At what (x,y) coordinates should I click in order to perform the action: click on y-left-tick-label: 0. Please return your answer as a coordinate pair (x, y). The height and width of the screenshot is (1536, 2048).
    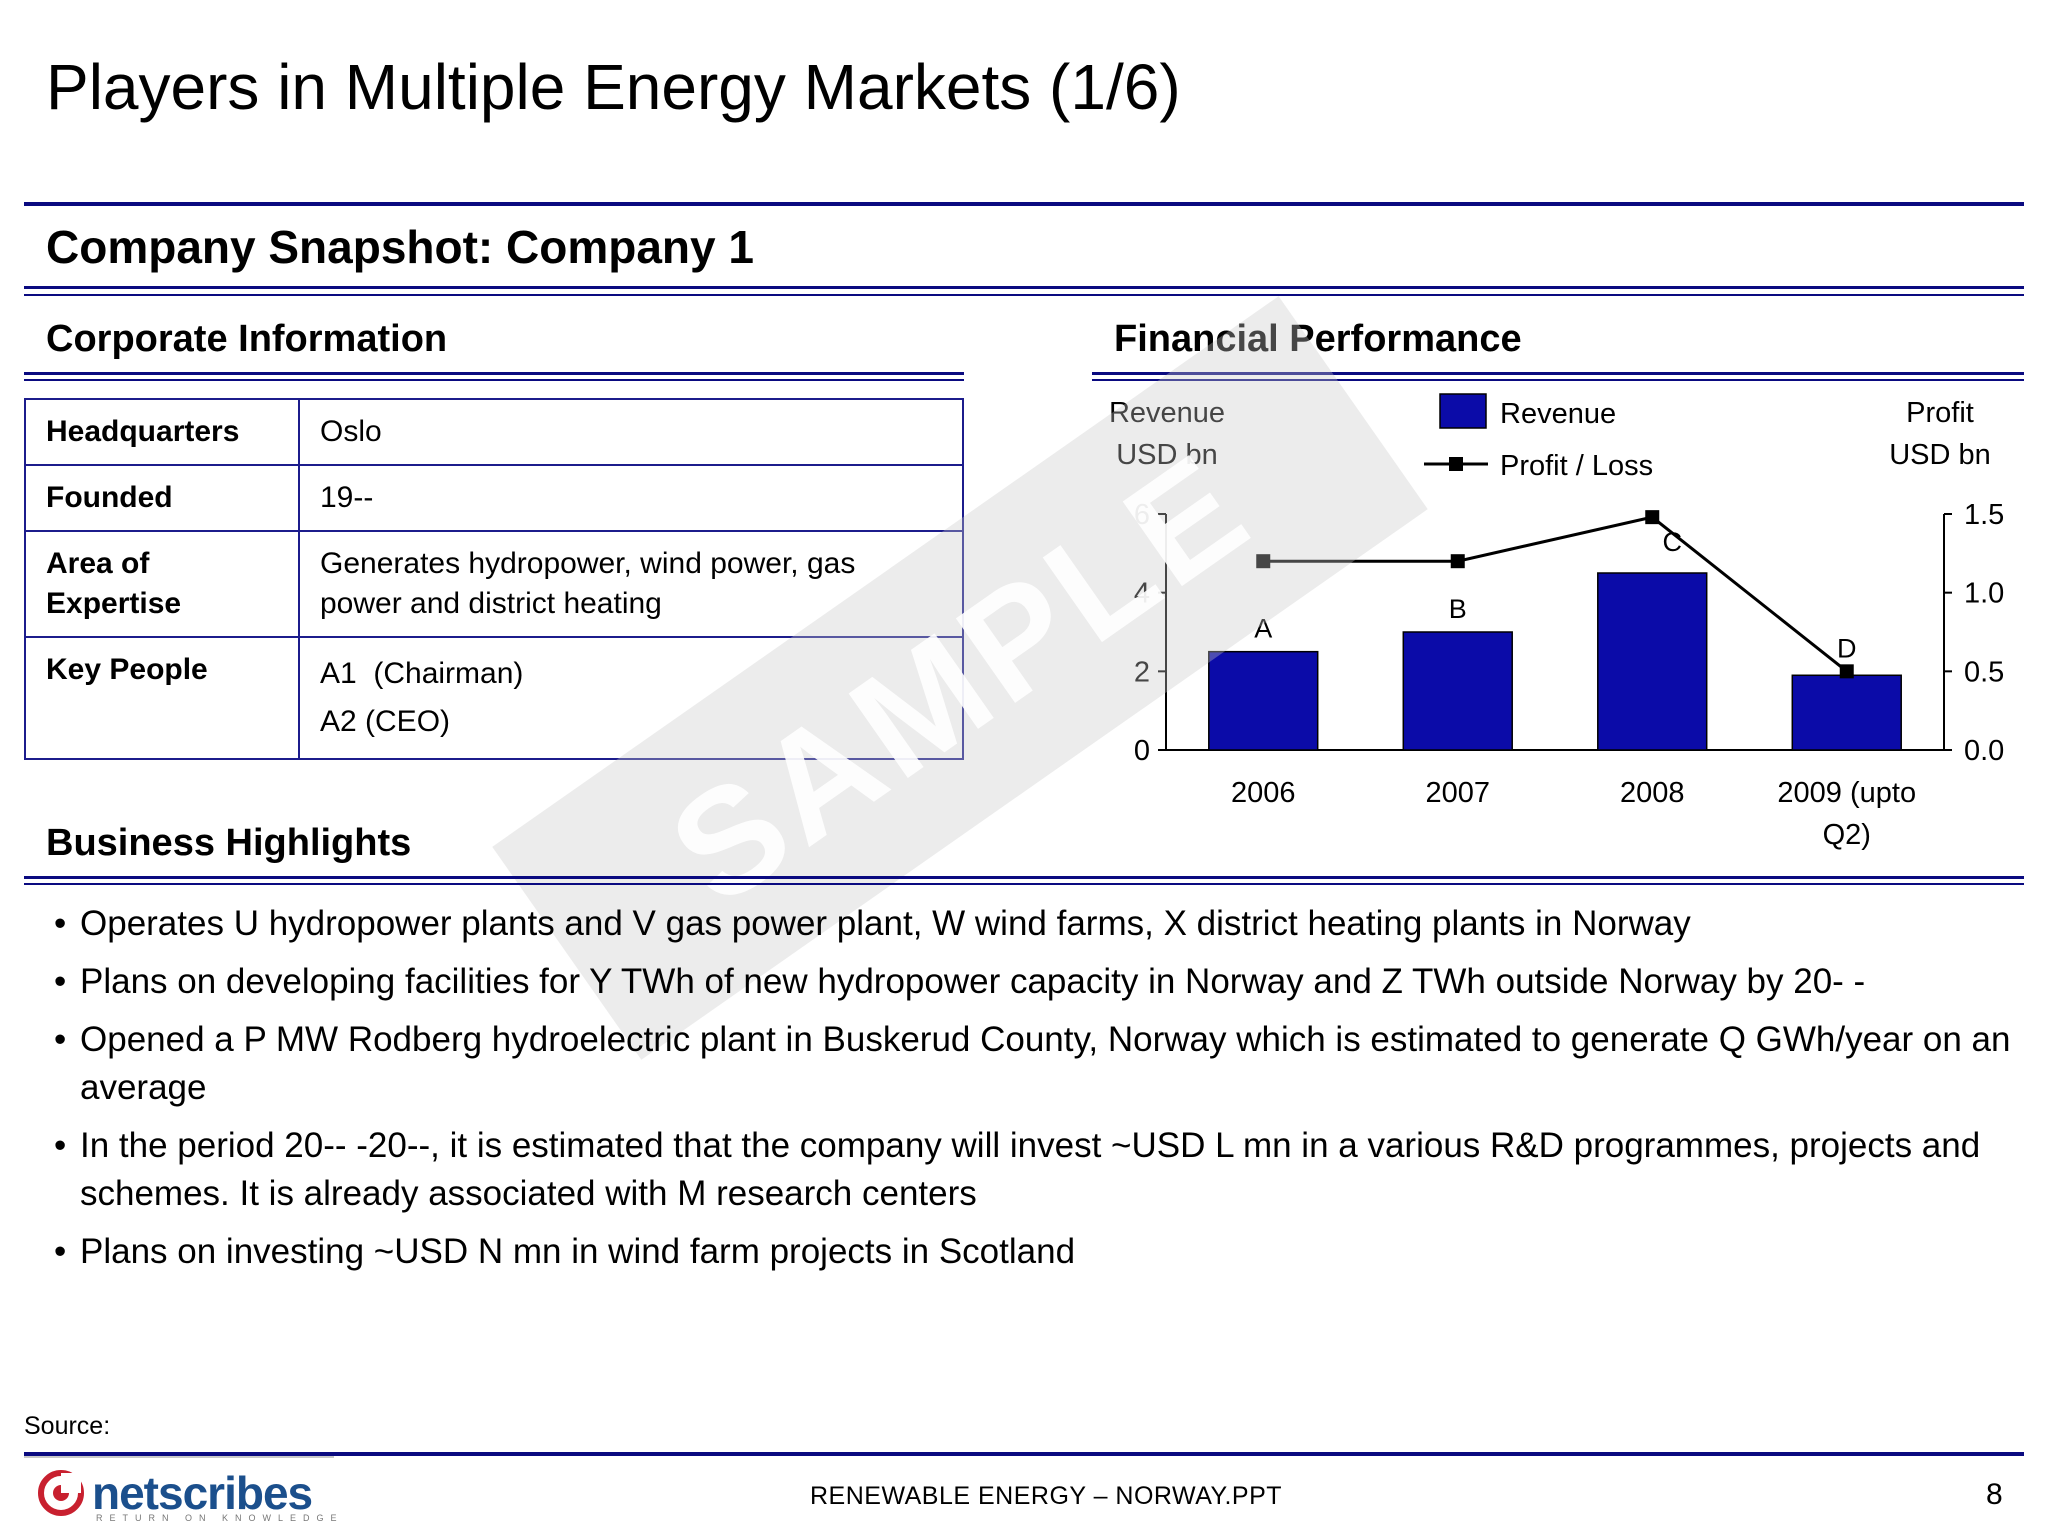
    Looking at the image, I should click on (1142, 751).